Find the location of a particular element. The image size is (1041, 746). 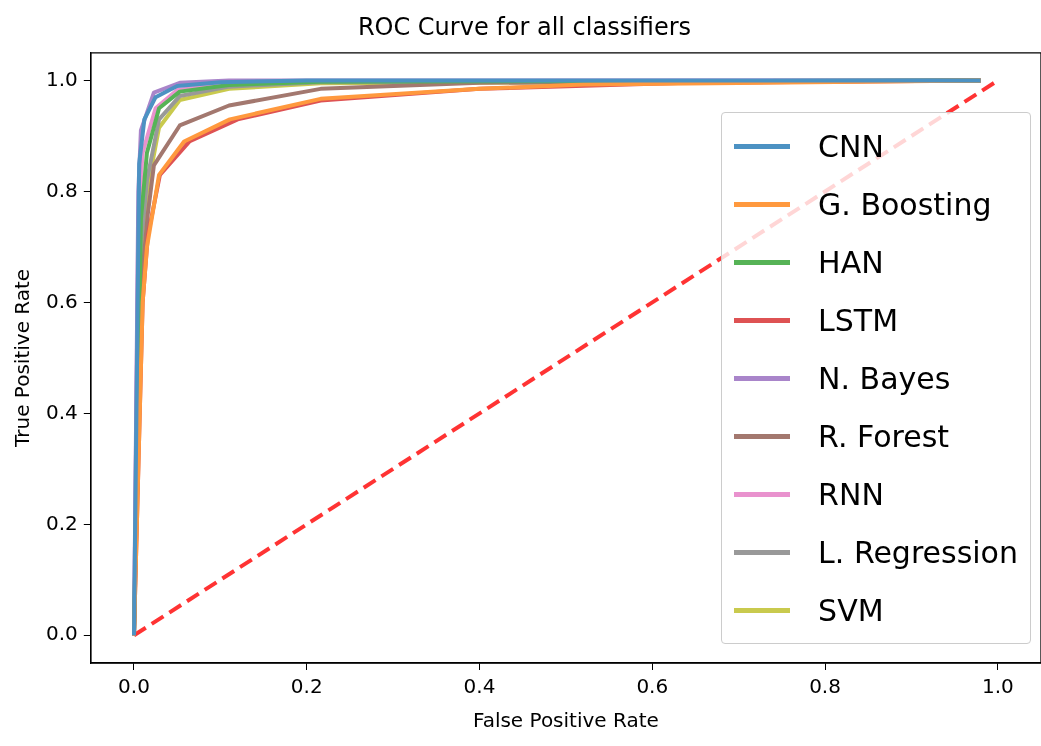

chart-title: ROC Curve for all classifiers is located at coordinates (524, 26).